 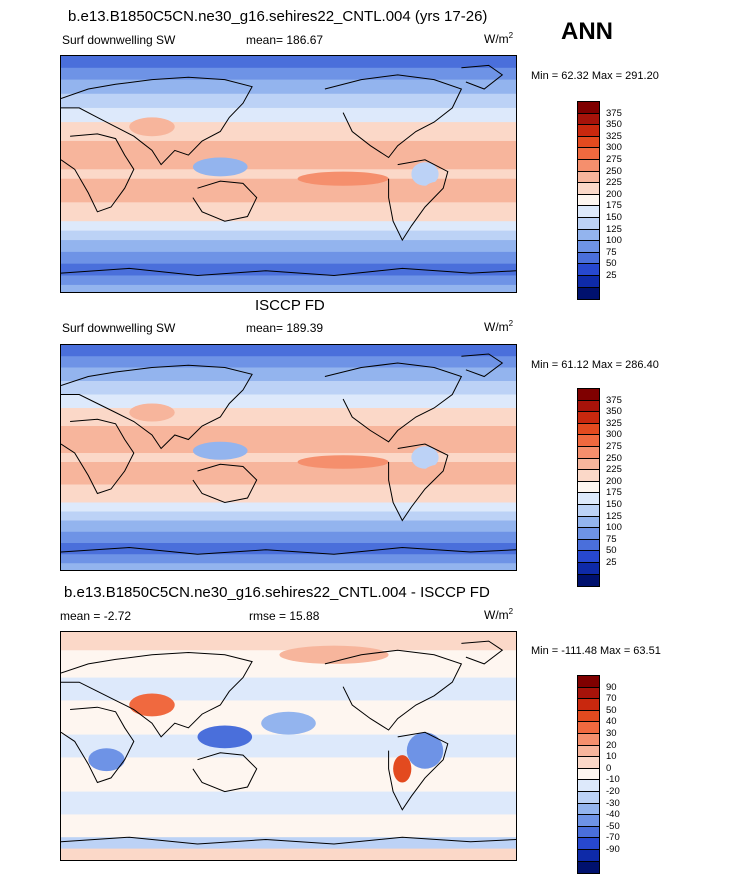 I want to click on colorbar-tick-label: 30, so click(x=611, y=733).